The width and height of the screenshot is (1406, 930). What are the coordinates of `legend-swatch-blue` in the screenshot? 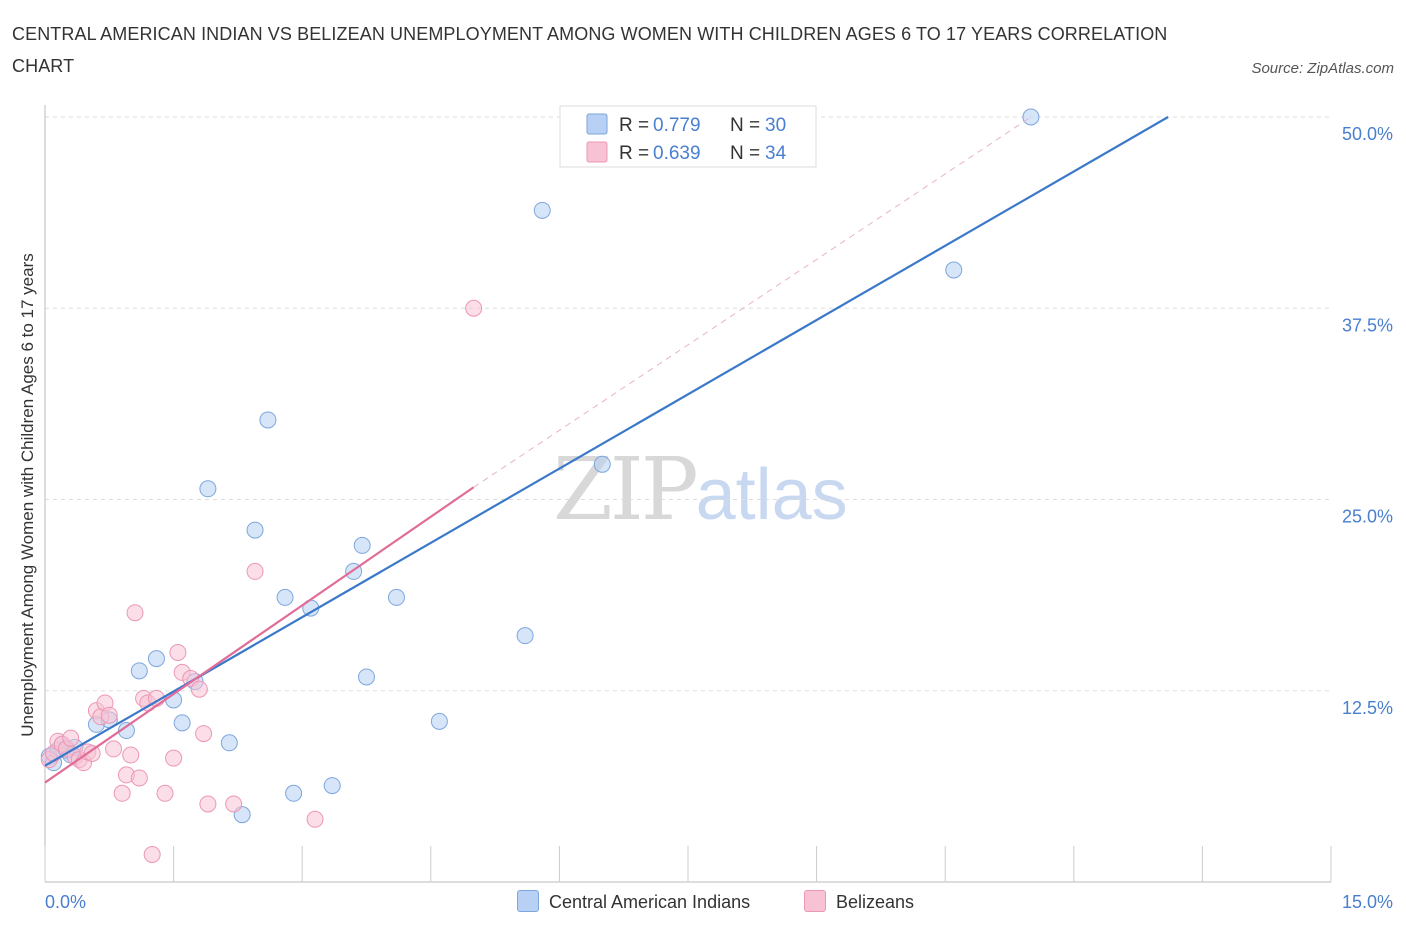 It's located at (528, 901).